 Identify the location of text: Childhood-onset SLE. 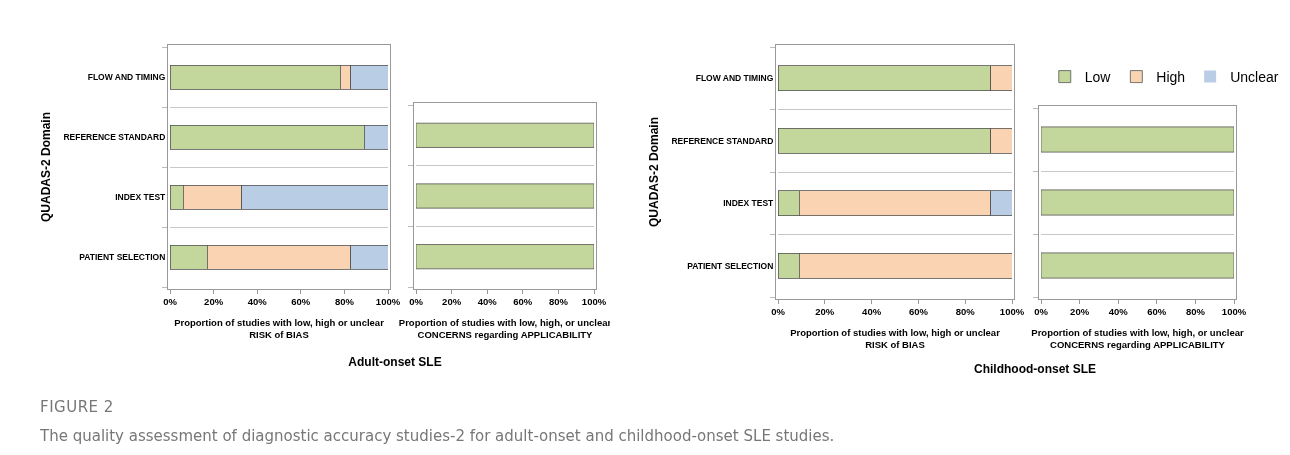
(1035, 369).